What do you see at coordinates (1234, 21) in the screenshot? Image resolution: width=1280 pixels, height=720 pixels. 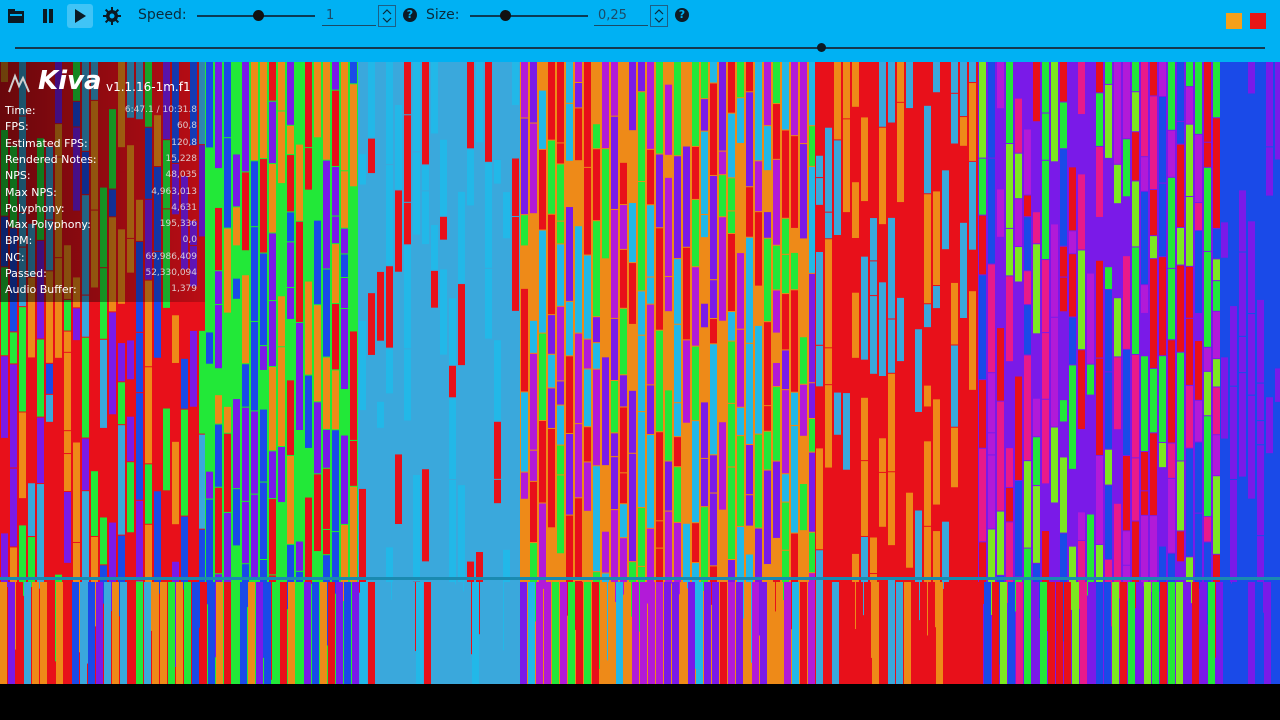 I see `minimize-button` at bounding box center [1234, 21].